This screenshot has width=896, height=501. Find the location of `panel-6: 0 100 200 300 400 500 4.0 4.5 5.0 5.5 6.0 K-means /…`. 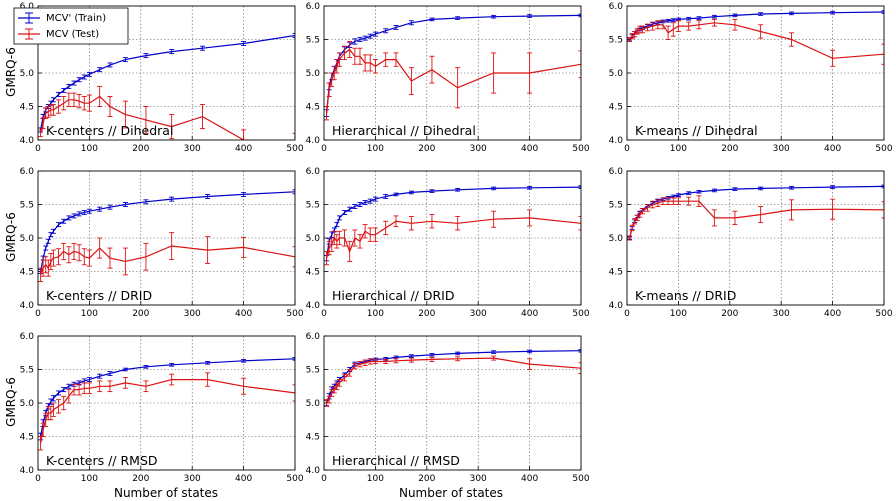

panel-6: 0 100 200 300 400 500 4.0 4.5 5.0 5.5 6.0 K-means /… is located at coordinates (751, 243).